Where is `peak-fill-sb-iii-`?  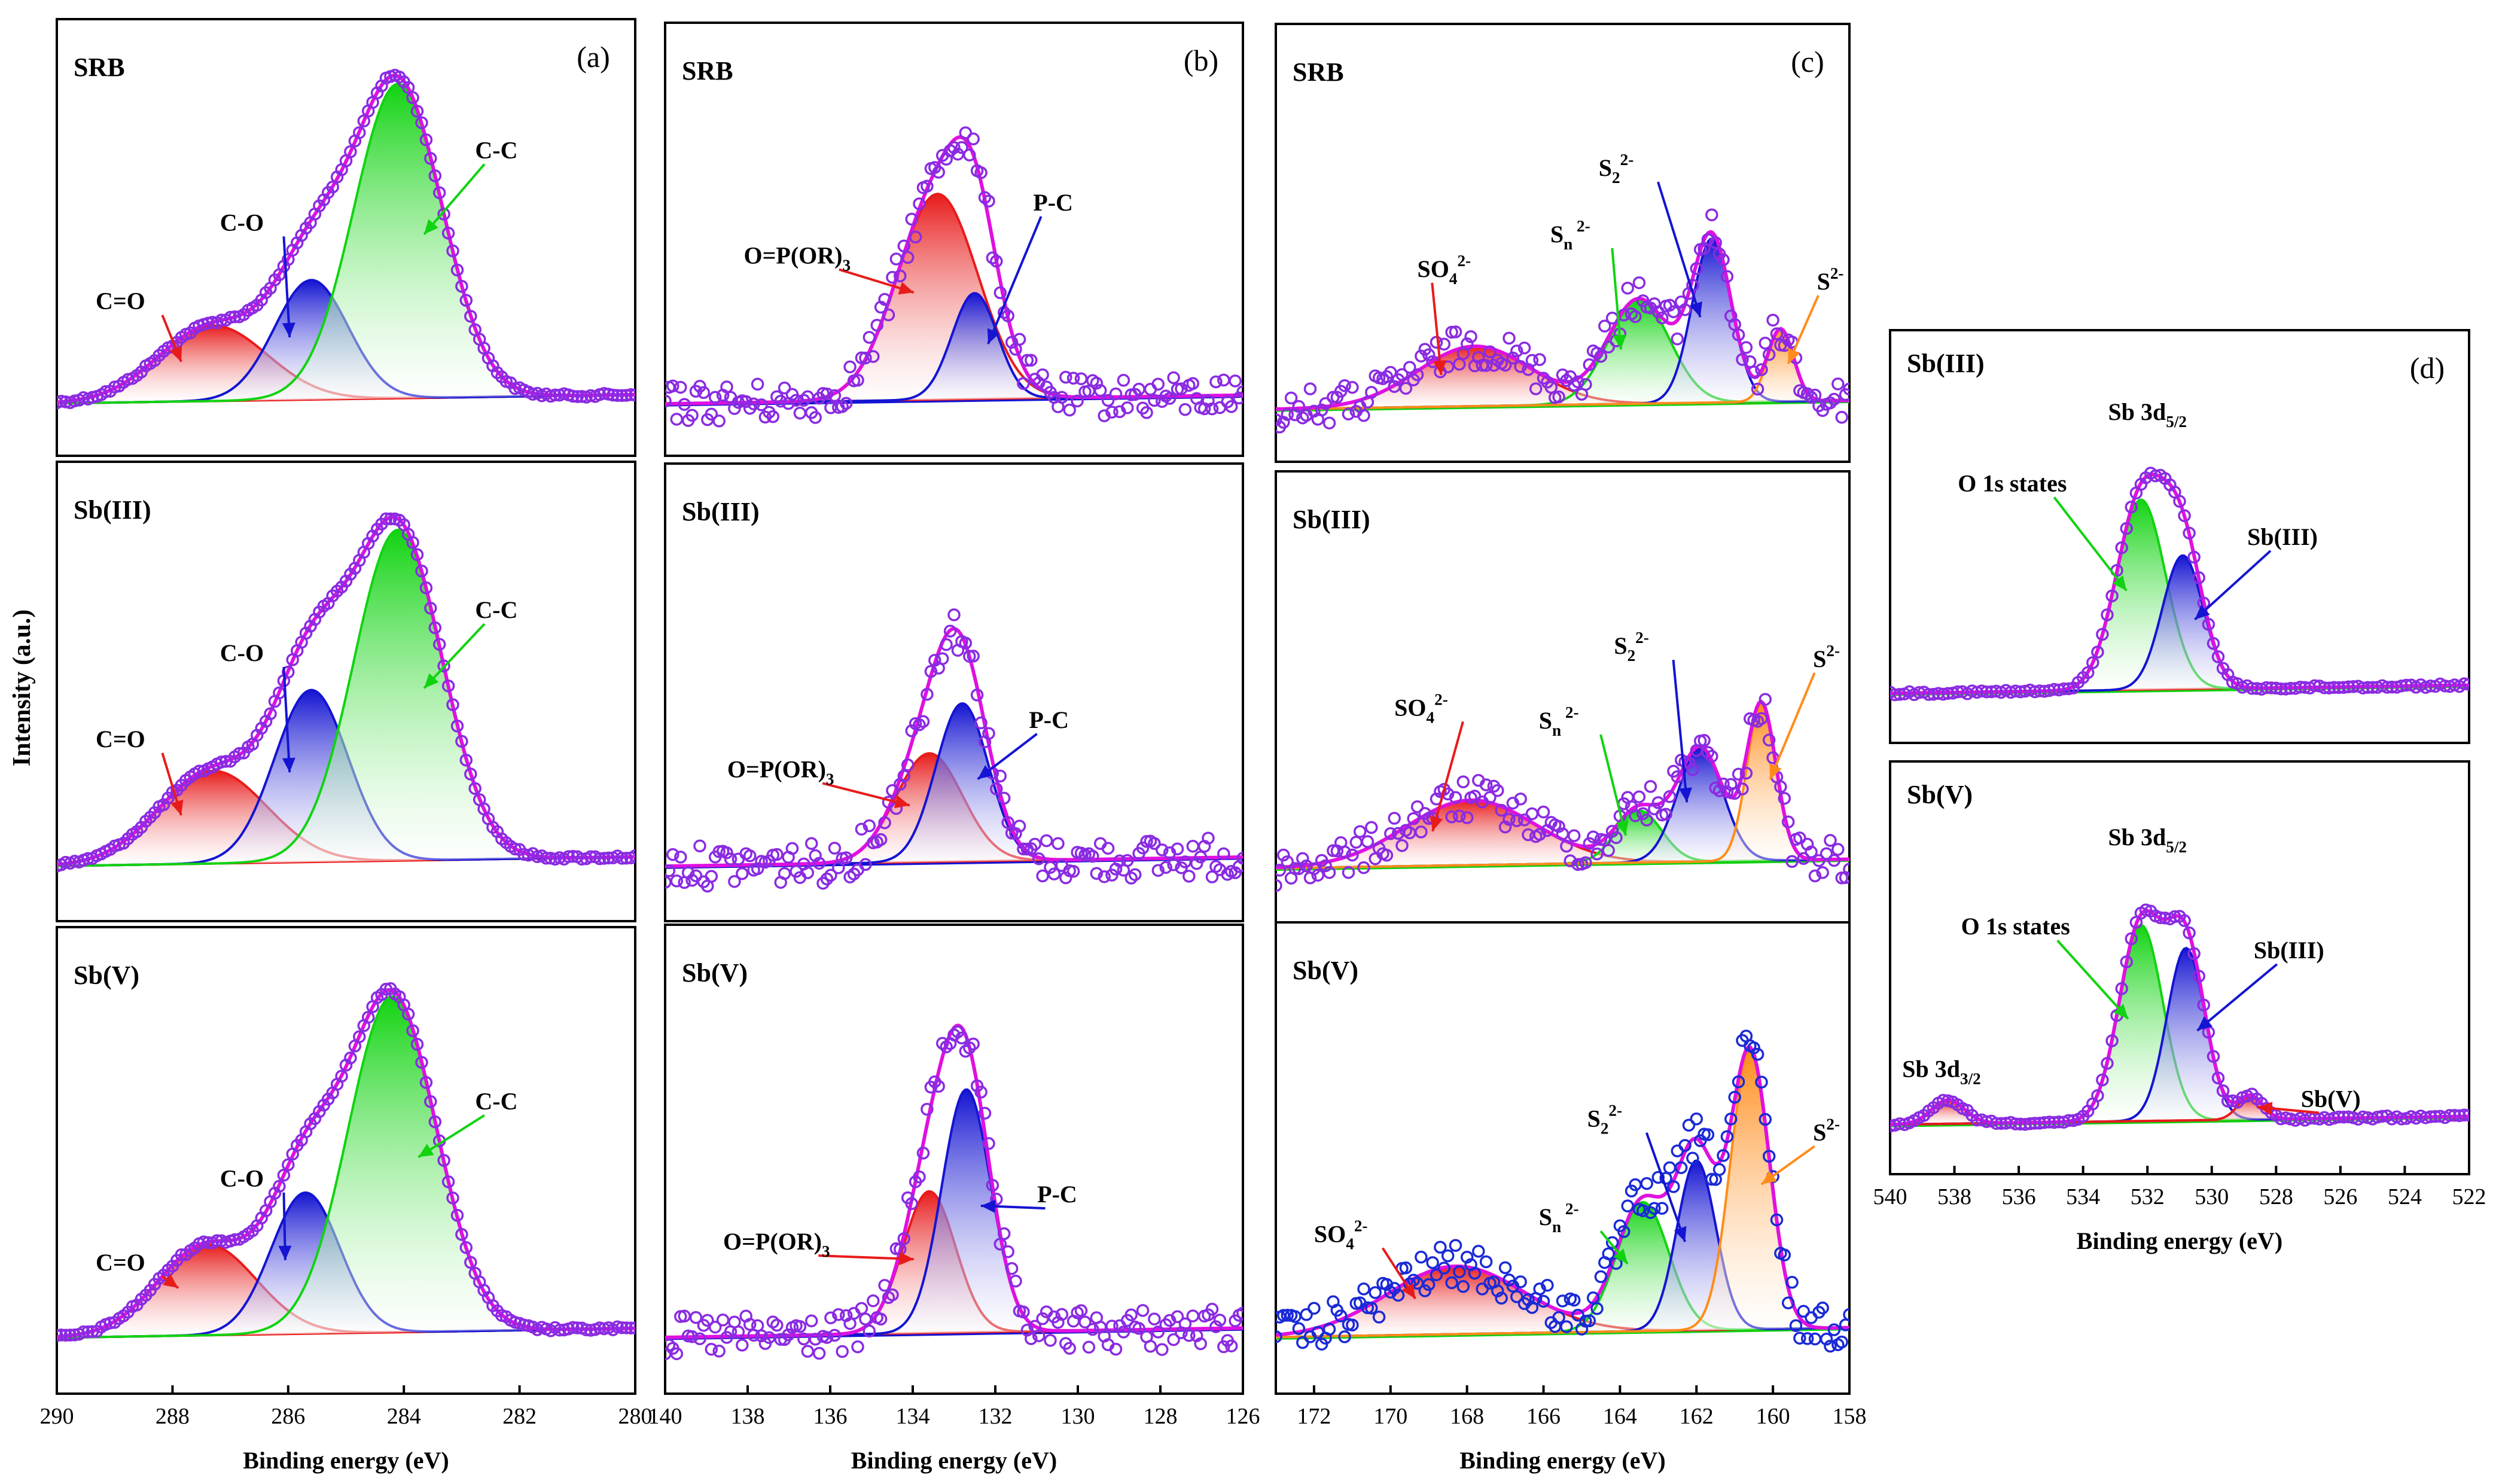
peak-fill-sb-iii- is located at coordinates (2179, 624).